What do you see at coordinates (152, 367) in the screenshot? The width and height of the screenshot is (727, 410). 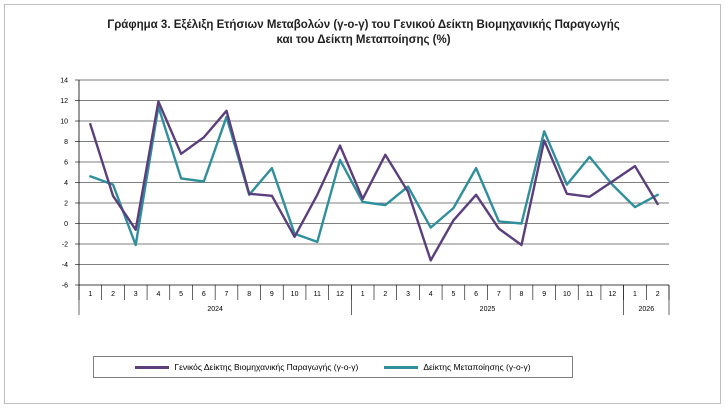 I see `legend-swatch-general-index` at bounding box center [152, 367].